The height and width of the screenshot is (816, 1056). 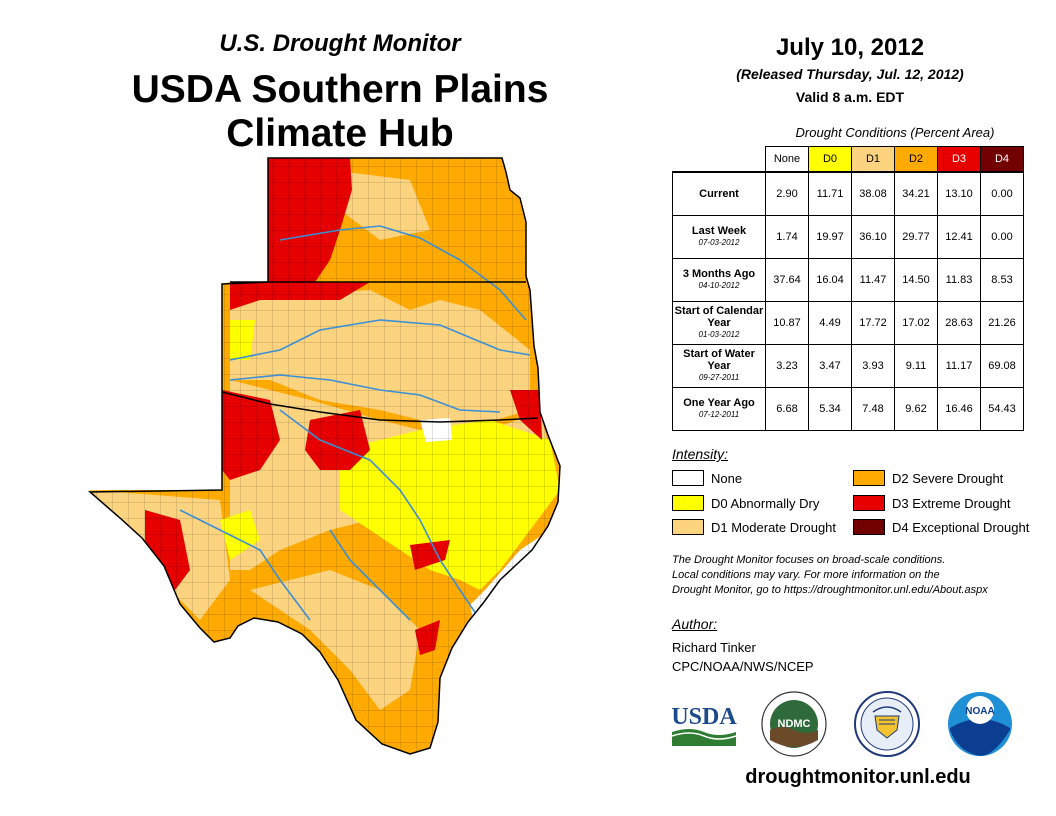 What do you see at coordinates (830, 159) in the screenshot?
I see `col-d0: D0` at bounding box center [830, 159].